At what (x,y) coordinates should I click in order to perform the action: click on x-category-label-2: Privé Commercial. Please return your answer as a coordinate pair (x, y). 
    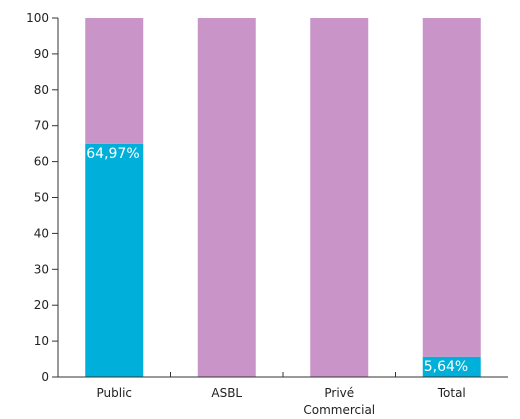
    Looking at the image, I should click on (339, 401).